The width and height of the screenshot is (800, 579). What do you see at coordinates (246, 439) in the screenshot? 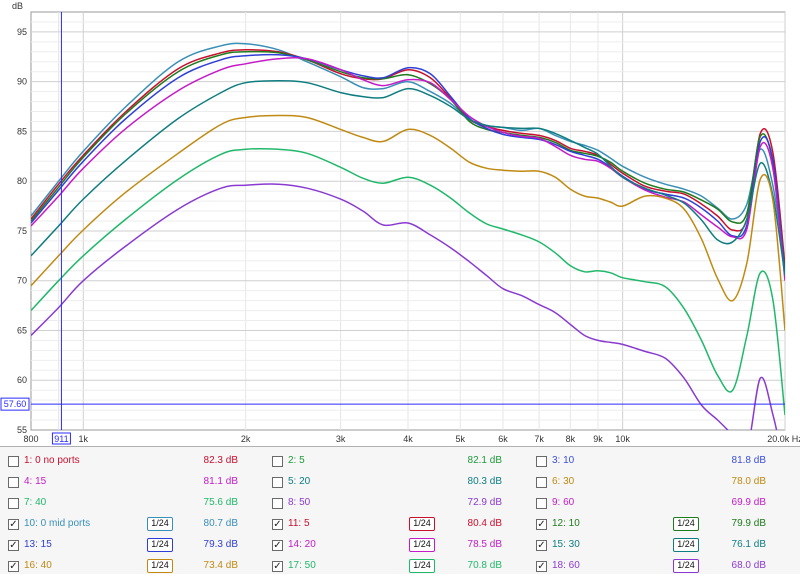
I see `x-tick-label: 2k` at bounding box center [246, 439].